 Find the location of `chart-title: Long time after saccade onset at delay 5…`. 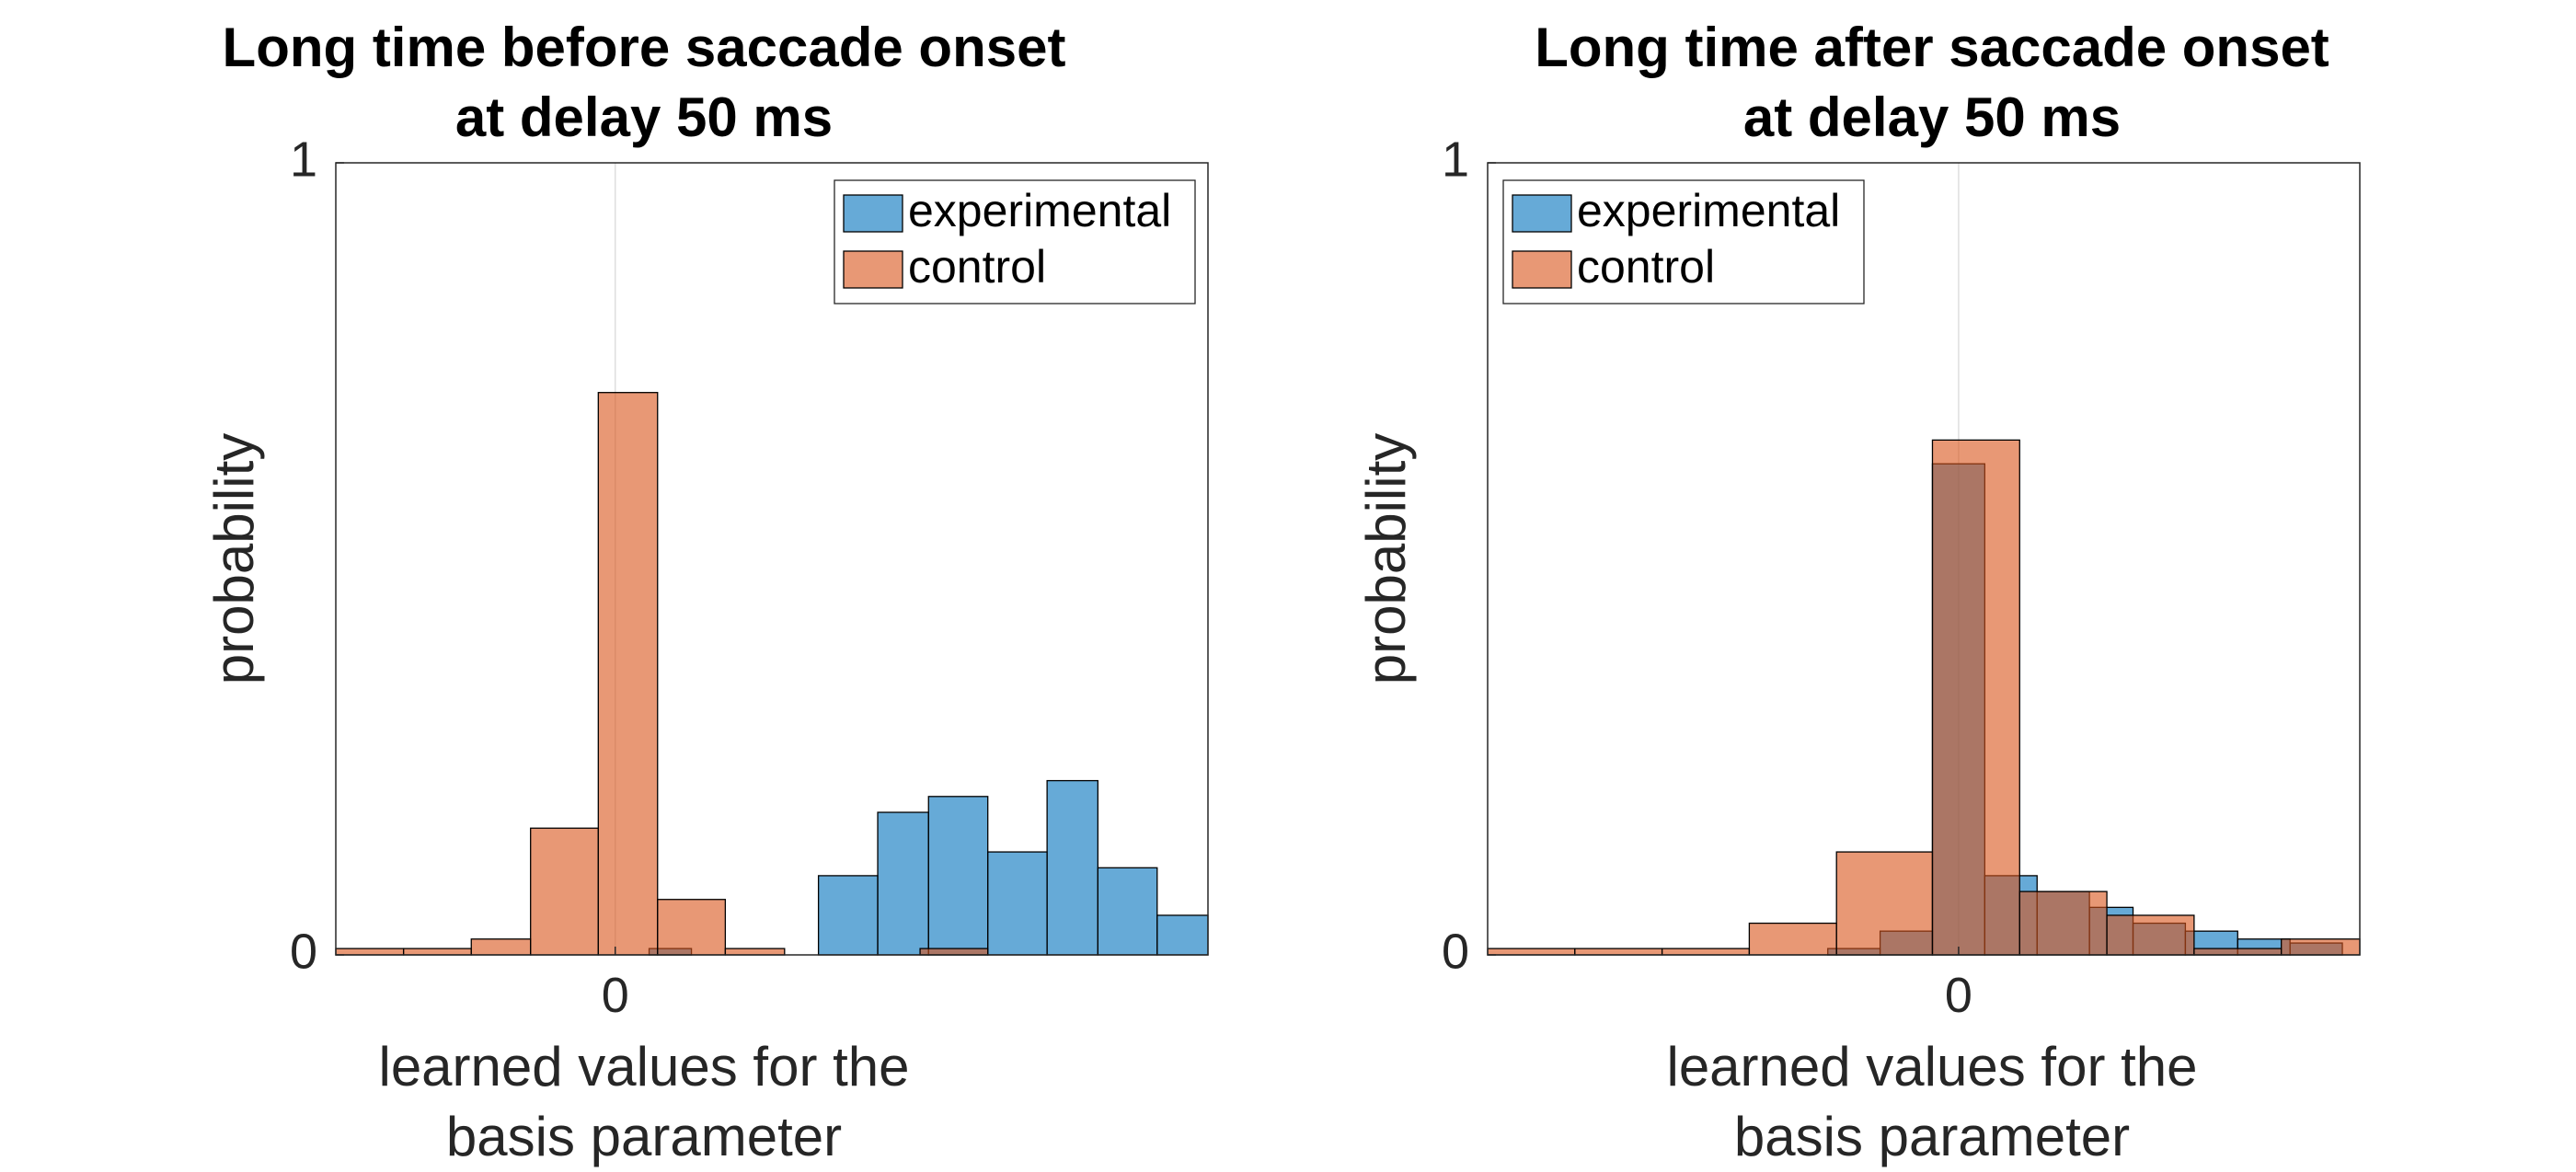

chart-title: Long time after saccade onset at delay 5… is located at coordinates (1932, 83).